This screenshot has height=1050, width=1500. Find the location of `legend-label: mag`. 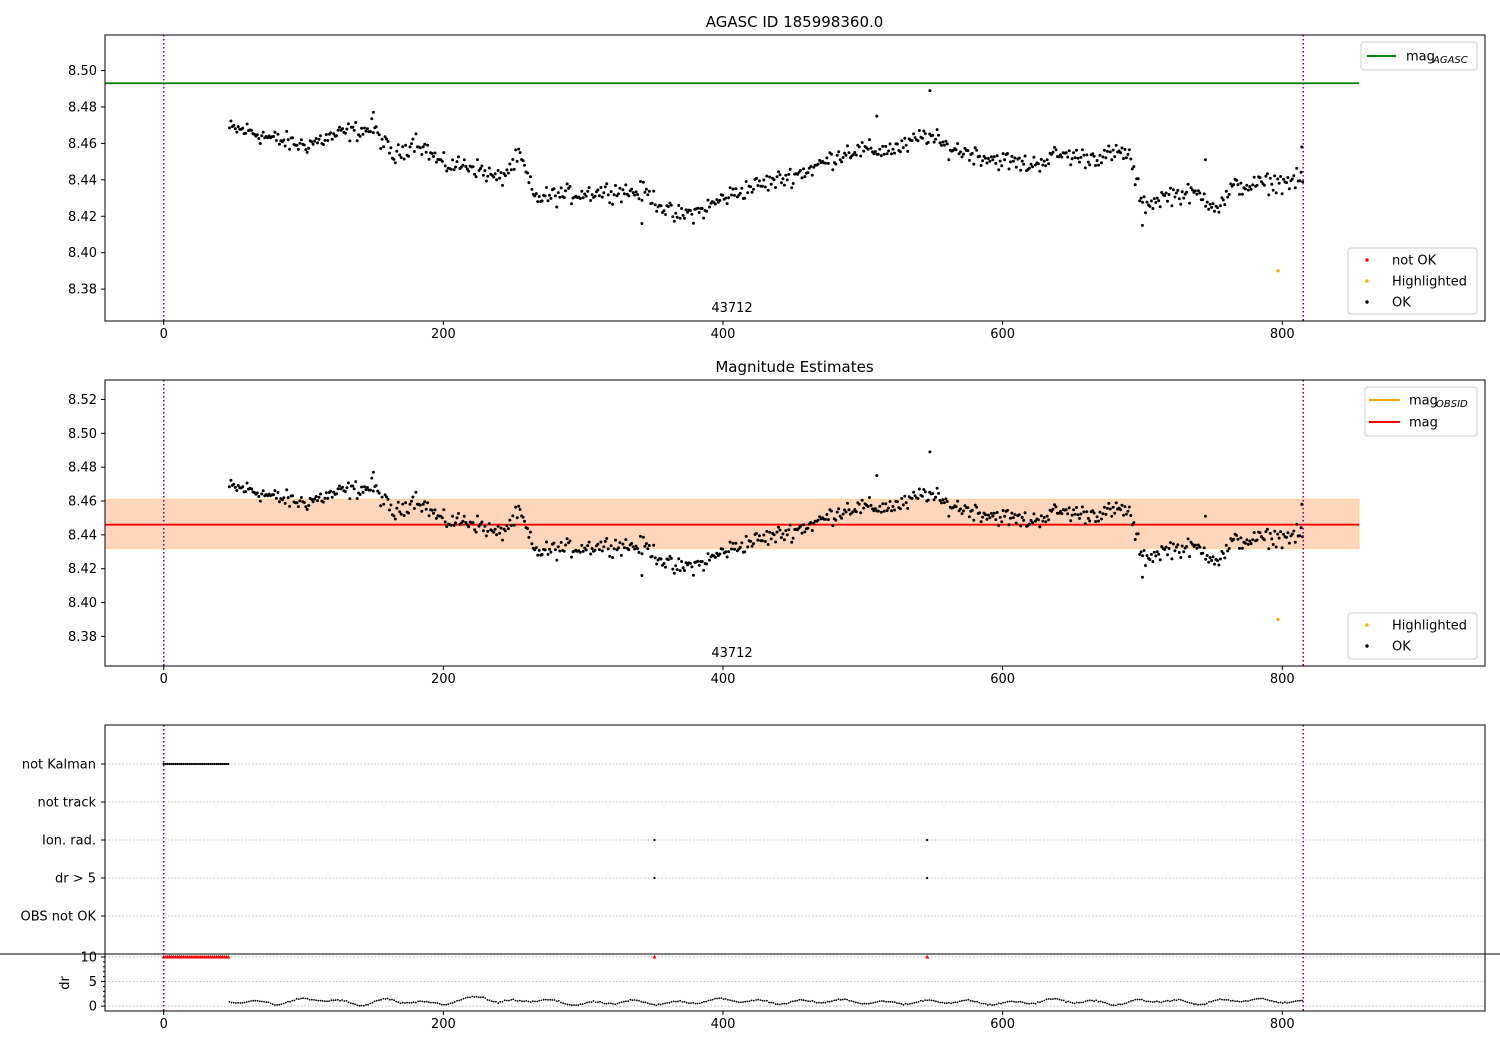

legend-label: mag is located at coordinates (1423, 401).